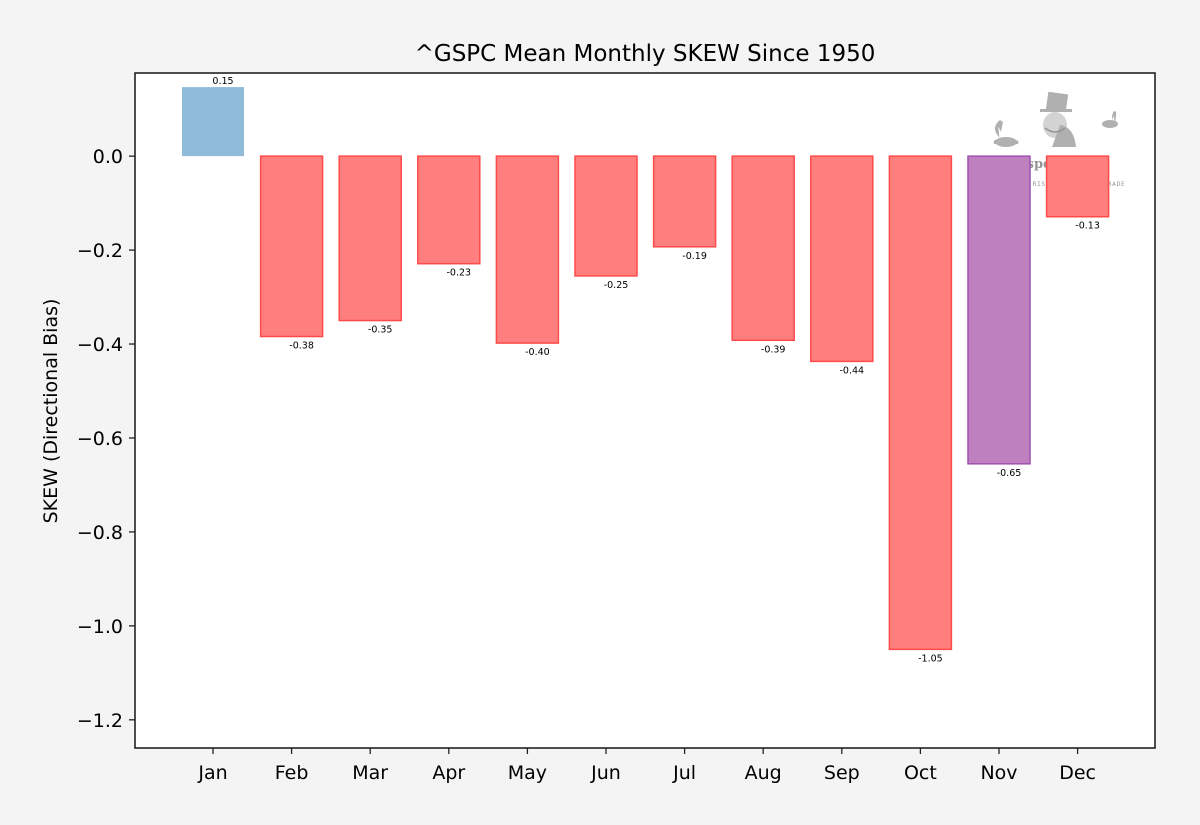 The height and width of the screenshot is (825, 1200). Describe the element at coordinates (605, 773) in the screenshot. I see `x-tick-label-jun: Jun` at that location.